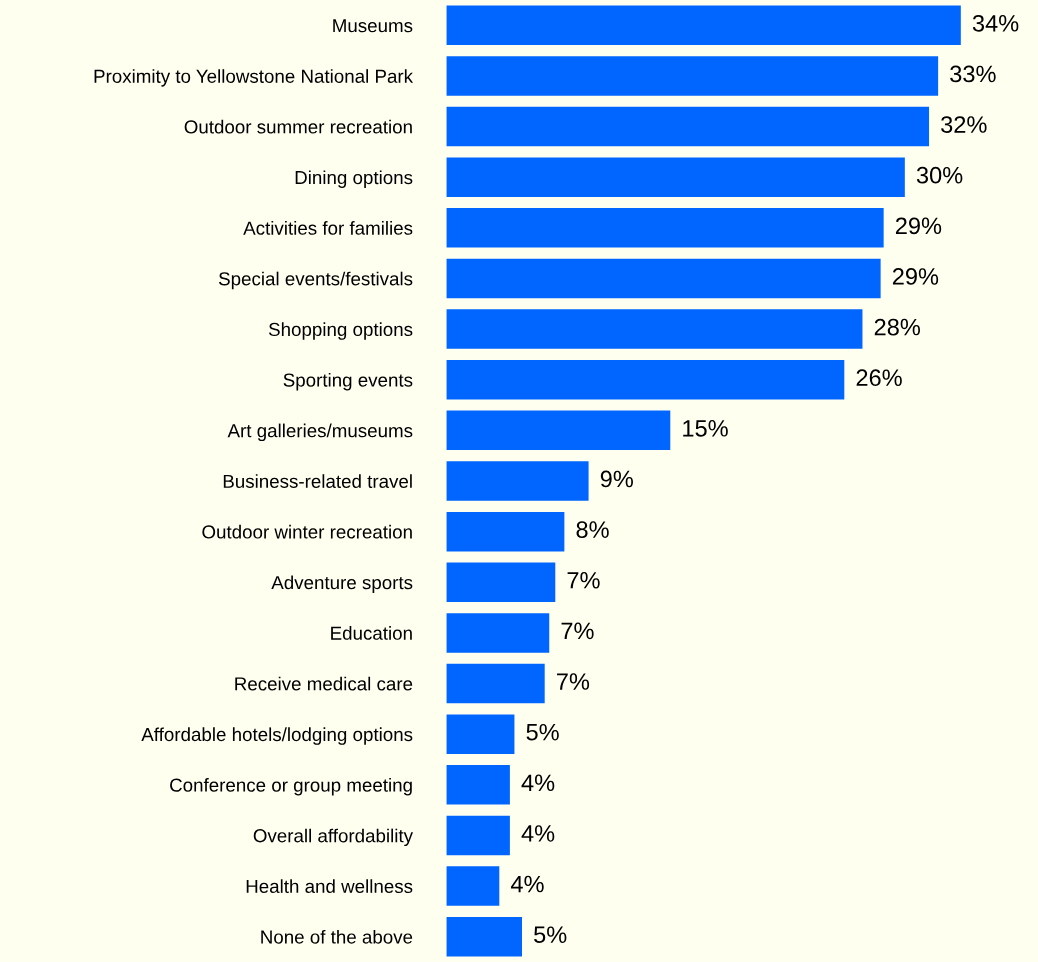  I want to click on y-tick-label: Business-related travel, so click(317, 481).